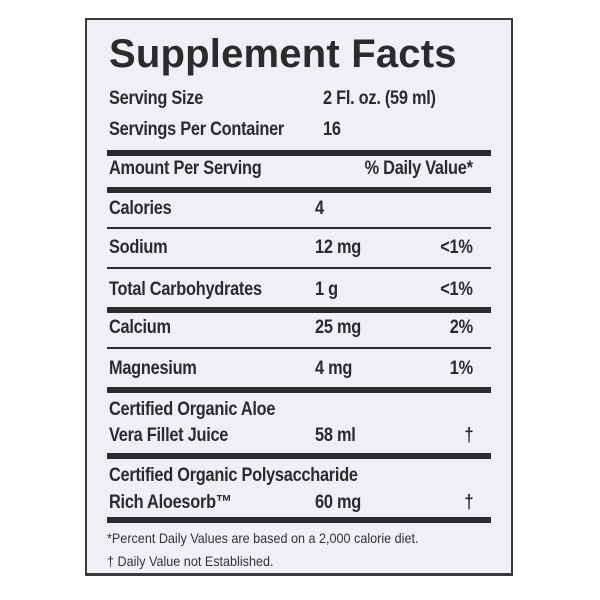  What do you see at coordinates (185, 289) in the screenshot?
I see `row-carbs-name: Total Carbohydrates` at bounding box center [185, 289].